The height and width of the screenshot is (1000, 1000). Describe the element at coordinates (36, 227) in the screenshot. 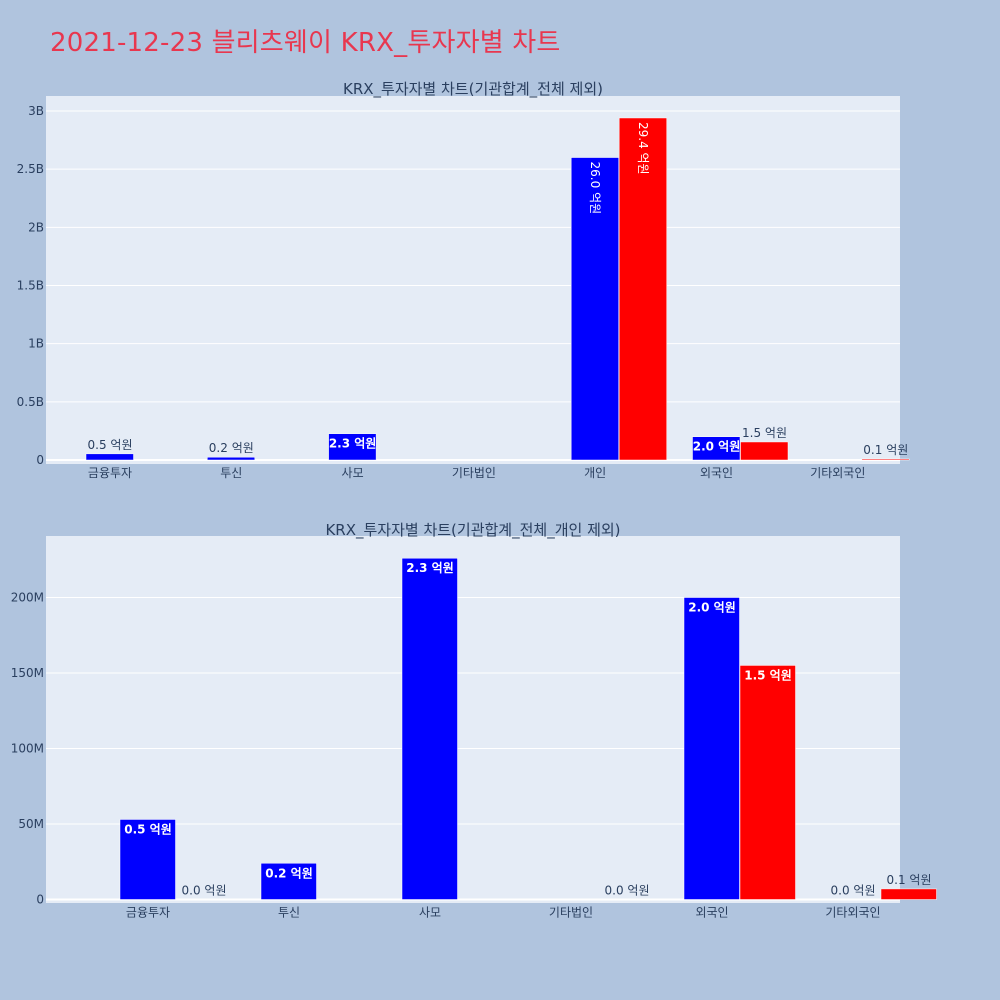

I see `y-tick-label: 2B` at that location.